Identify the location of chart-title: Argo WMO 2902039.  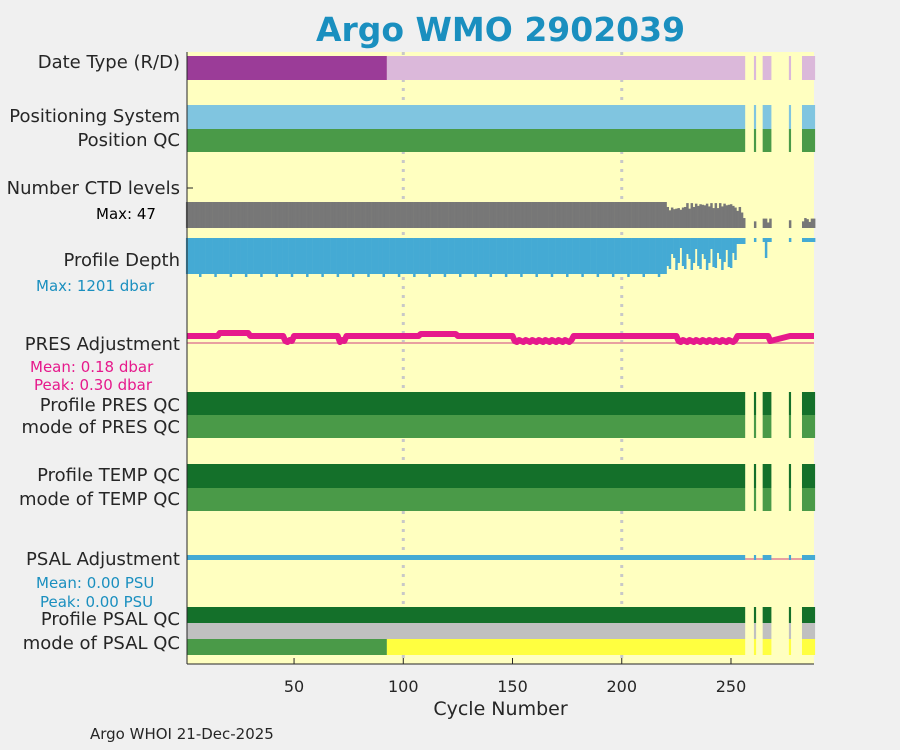
(500, 29).